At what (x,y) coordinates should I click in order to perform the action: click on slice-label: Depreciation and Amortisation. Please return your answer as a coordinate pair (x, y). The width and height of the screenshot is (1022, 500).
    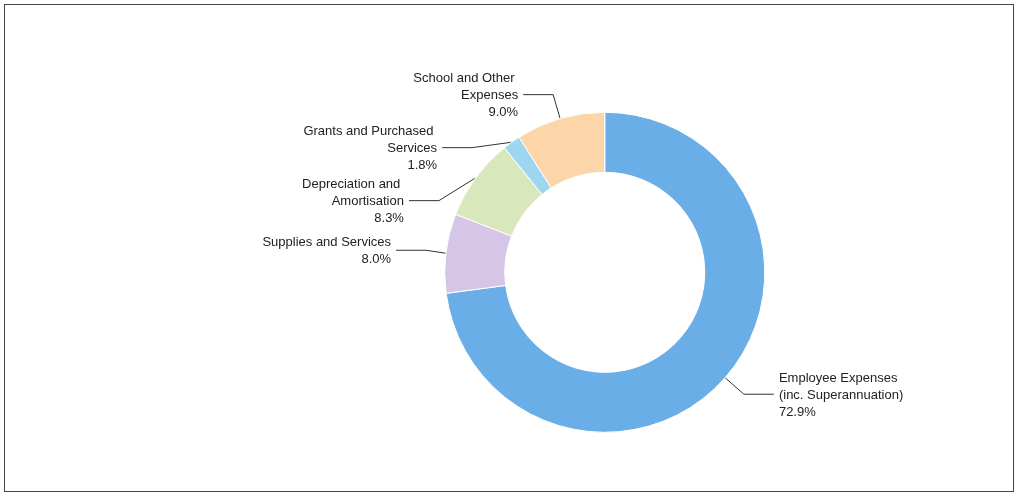
    Looking at the image, I should click on (353, 192).